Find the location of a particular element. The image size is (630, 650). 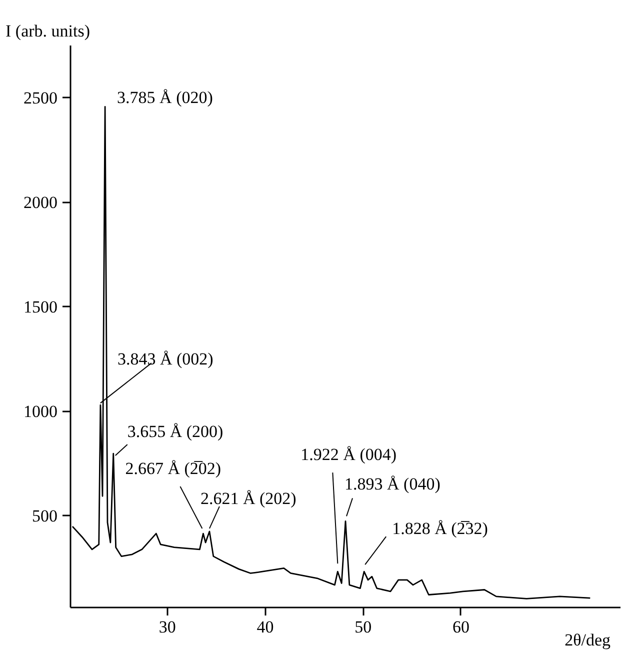

x-tick-label: 30 is located at coordinates (167, 627).